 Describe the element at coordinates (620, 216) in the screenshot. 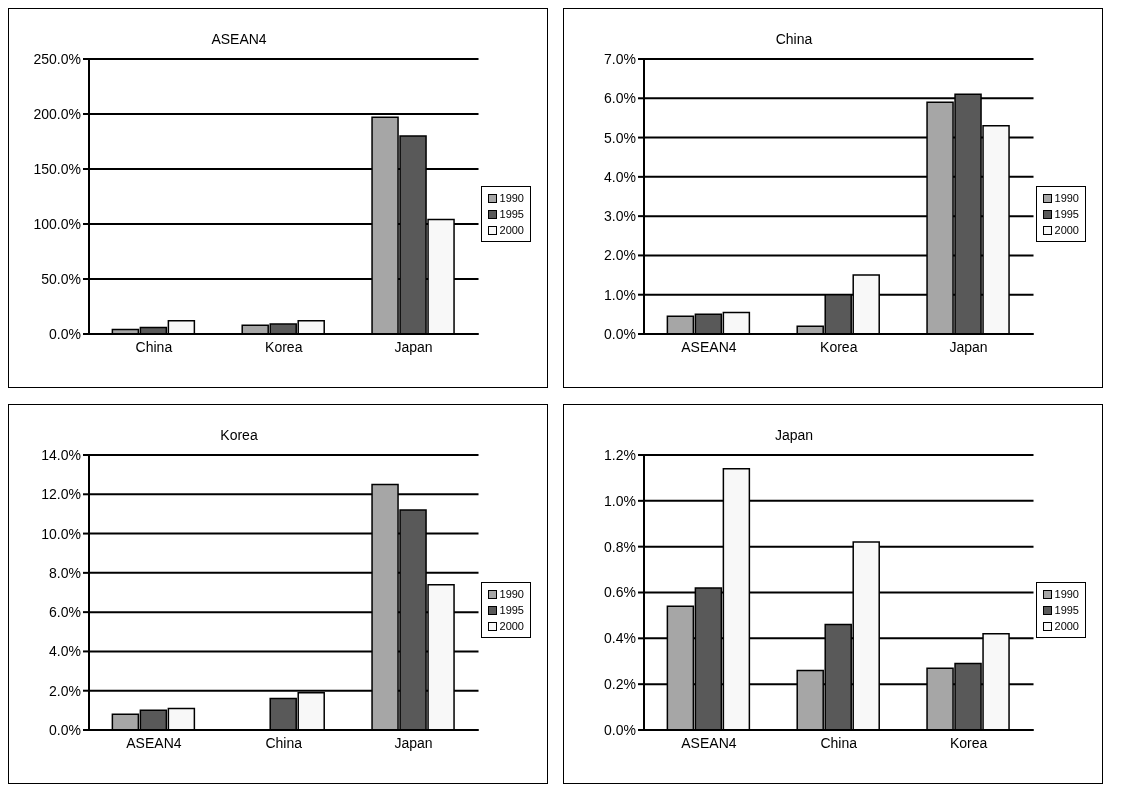

I see `y-tick-label: 3.0%` at that location.